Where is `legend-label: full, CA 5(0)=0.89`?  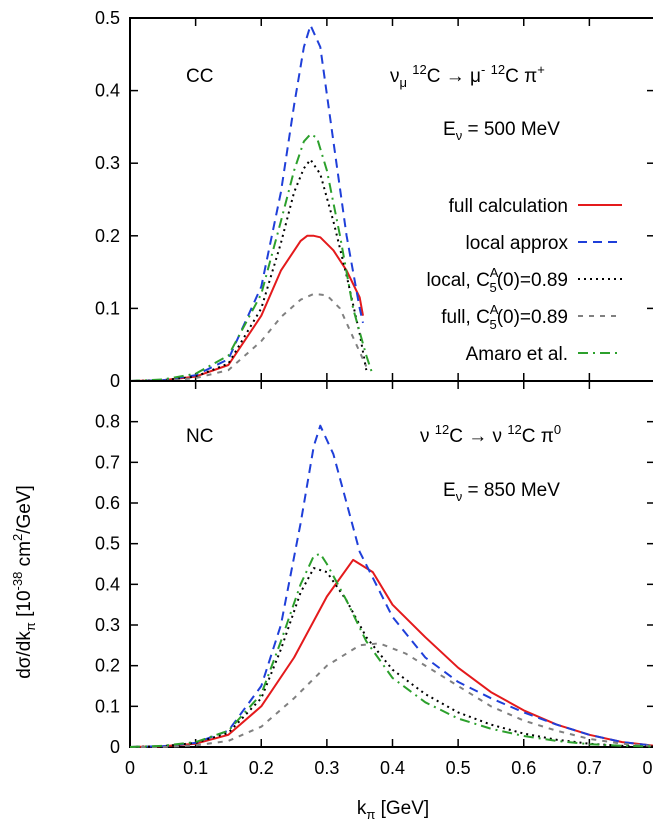 legend-label: full, CA 5(0)=0.89 is located at coordinates (504, 317).